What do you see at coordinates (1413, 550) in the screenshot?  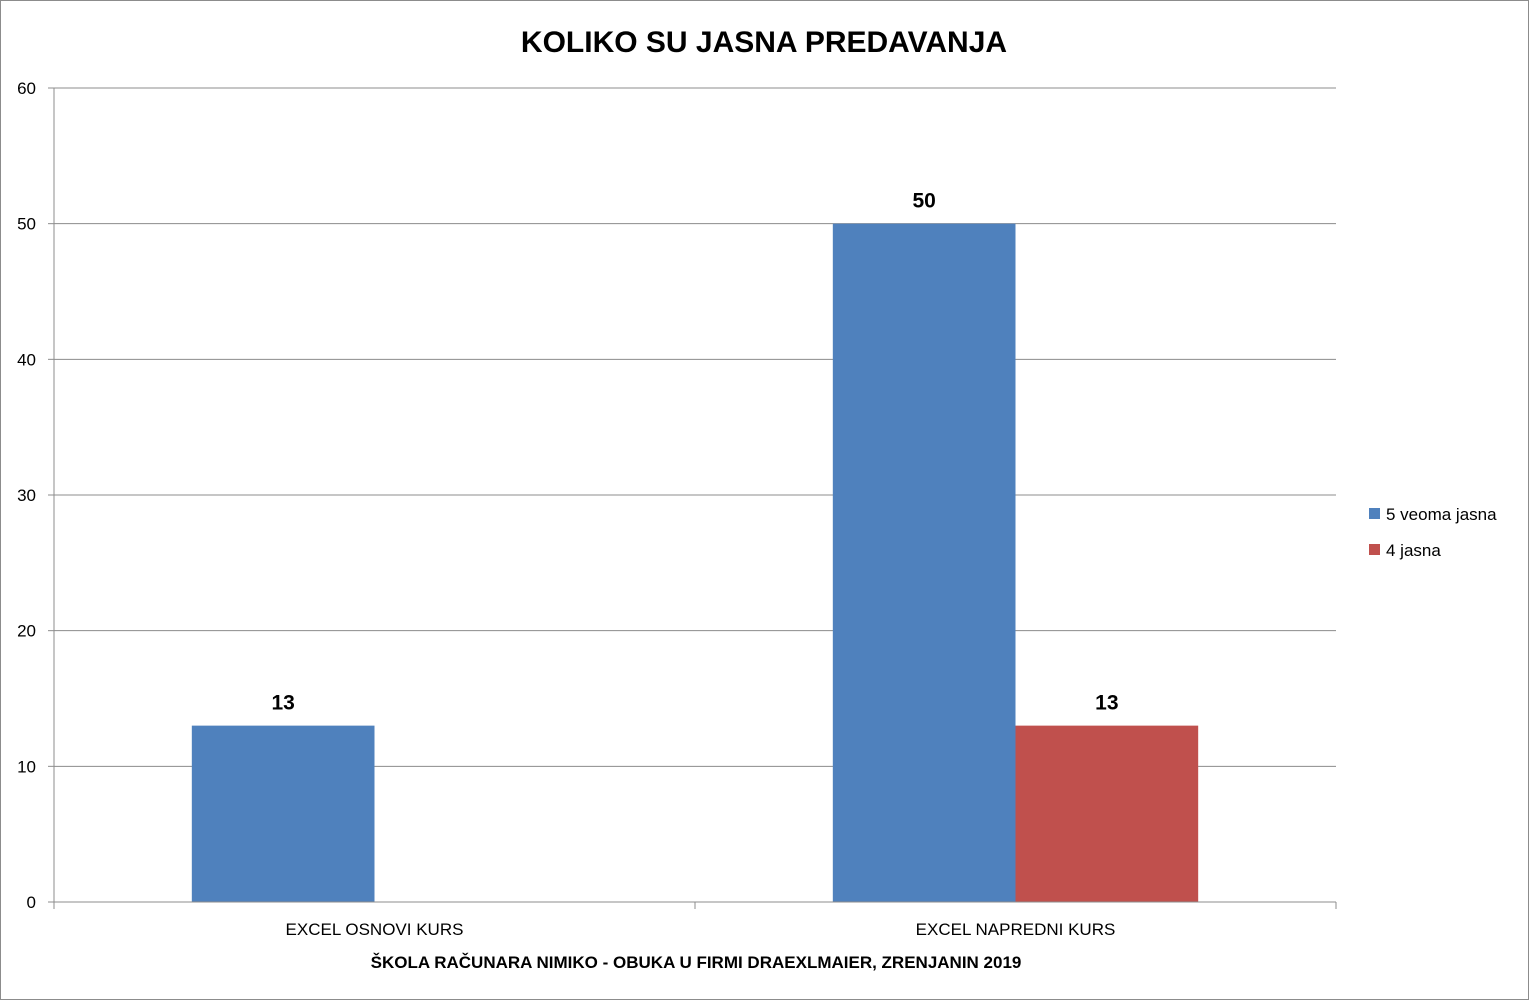 I see `legend-label: 4 jasna` at bounding box center [1413, 550].